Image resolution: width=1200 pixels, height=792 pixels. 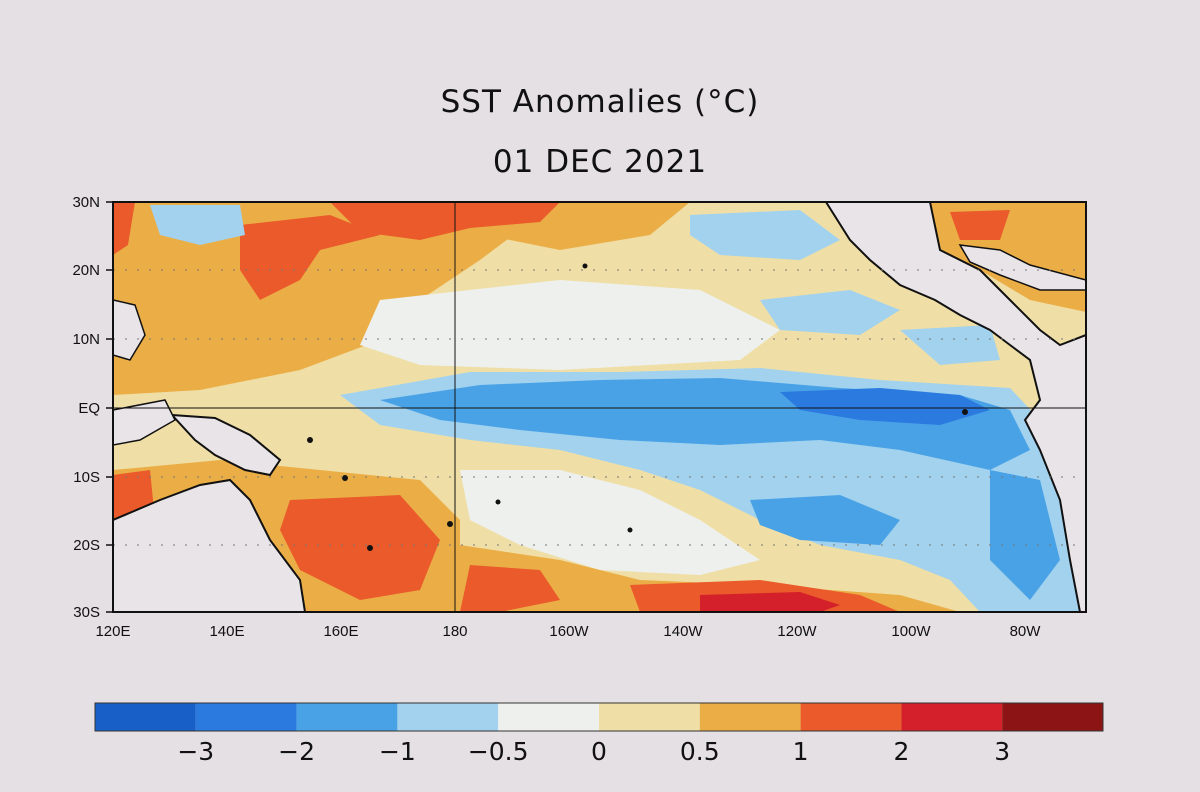 I want to click on lon-label-160w: 160W, so click(x=569, y=631).